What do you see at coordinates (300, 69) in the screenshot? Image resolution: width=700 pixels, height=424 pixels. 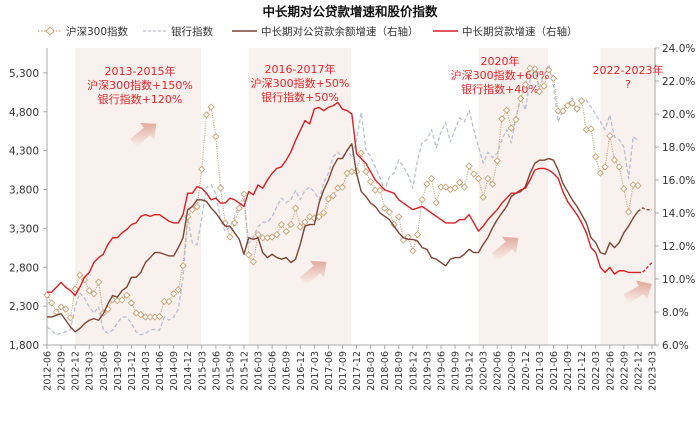 I see `annotation-text: 2016-2017年` at bounding box center [300, 69].